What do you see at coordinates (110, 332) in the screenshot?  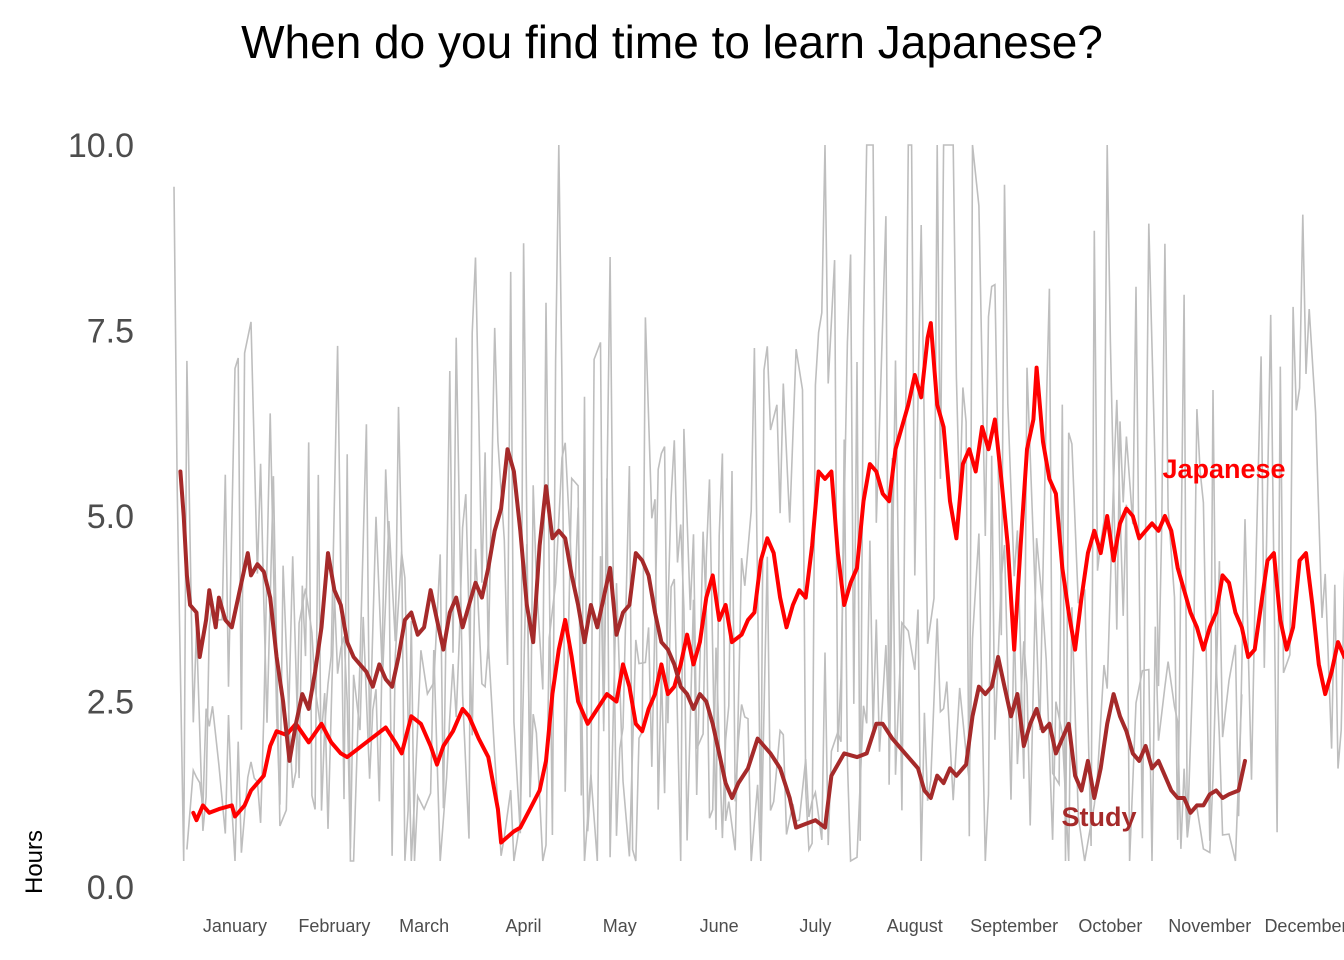 I see `y-tick-label: 7.5` at bounding box center [110, 332].